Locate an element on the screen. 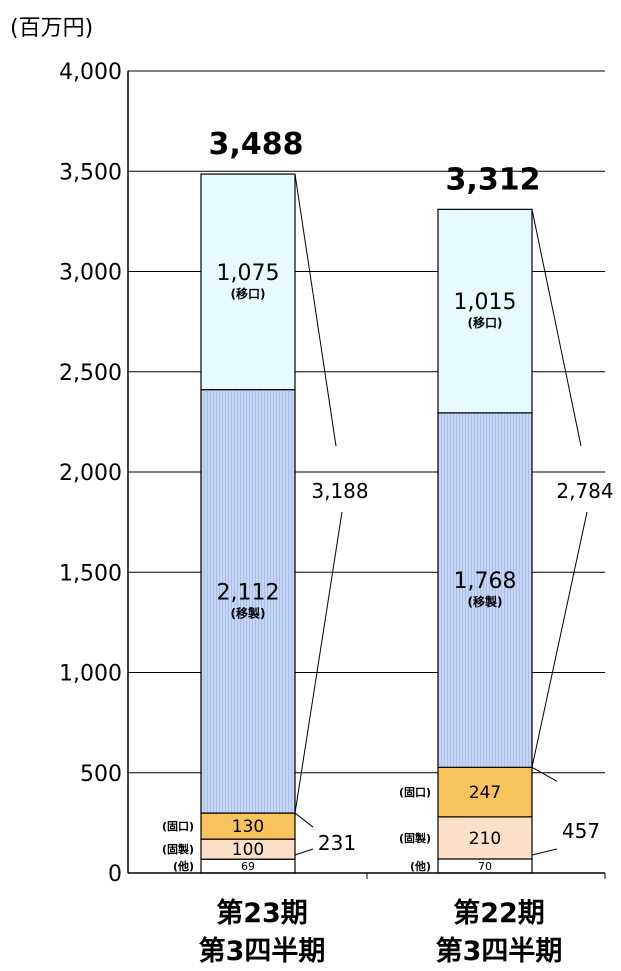 This screenshot has width=621, height=971. y-tick-label: 3,500 is located at coordinates (90, 172).